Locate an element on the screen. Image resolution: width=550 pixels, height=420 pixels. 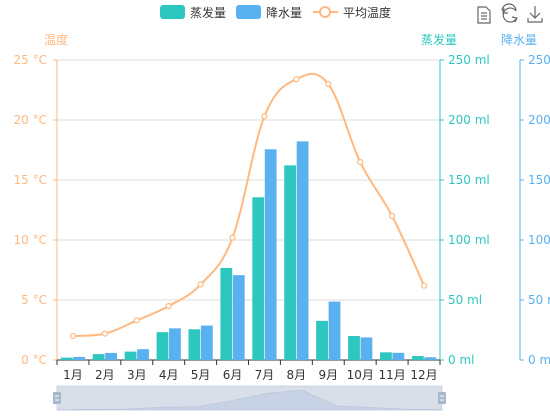
x-tick-label: 6月 is located at coordinates (233, 375).